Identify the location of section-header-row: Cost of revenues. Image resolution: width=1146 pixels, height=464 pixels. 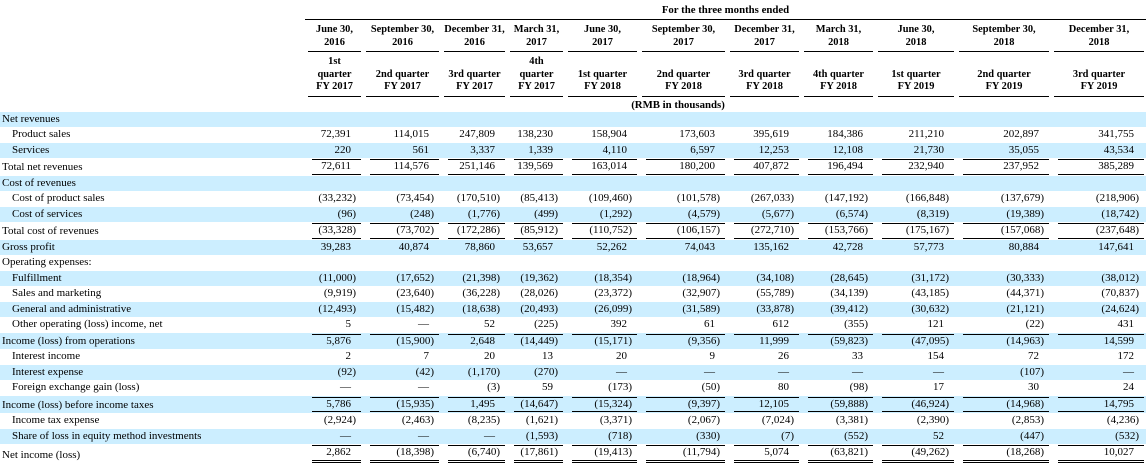
(573, 183).